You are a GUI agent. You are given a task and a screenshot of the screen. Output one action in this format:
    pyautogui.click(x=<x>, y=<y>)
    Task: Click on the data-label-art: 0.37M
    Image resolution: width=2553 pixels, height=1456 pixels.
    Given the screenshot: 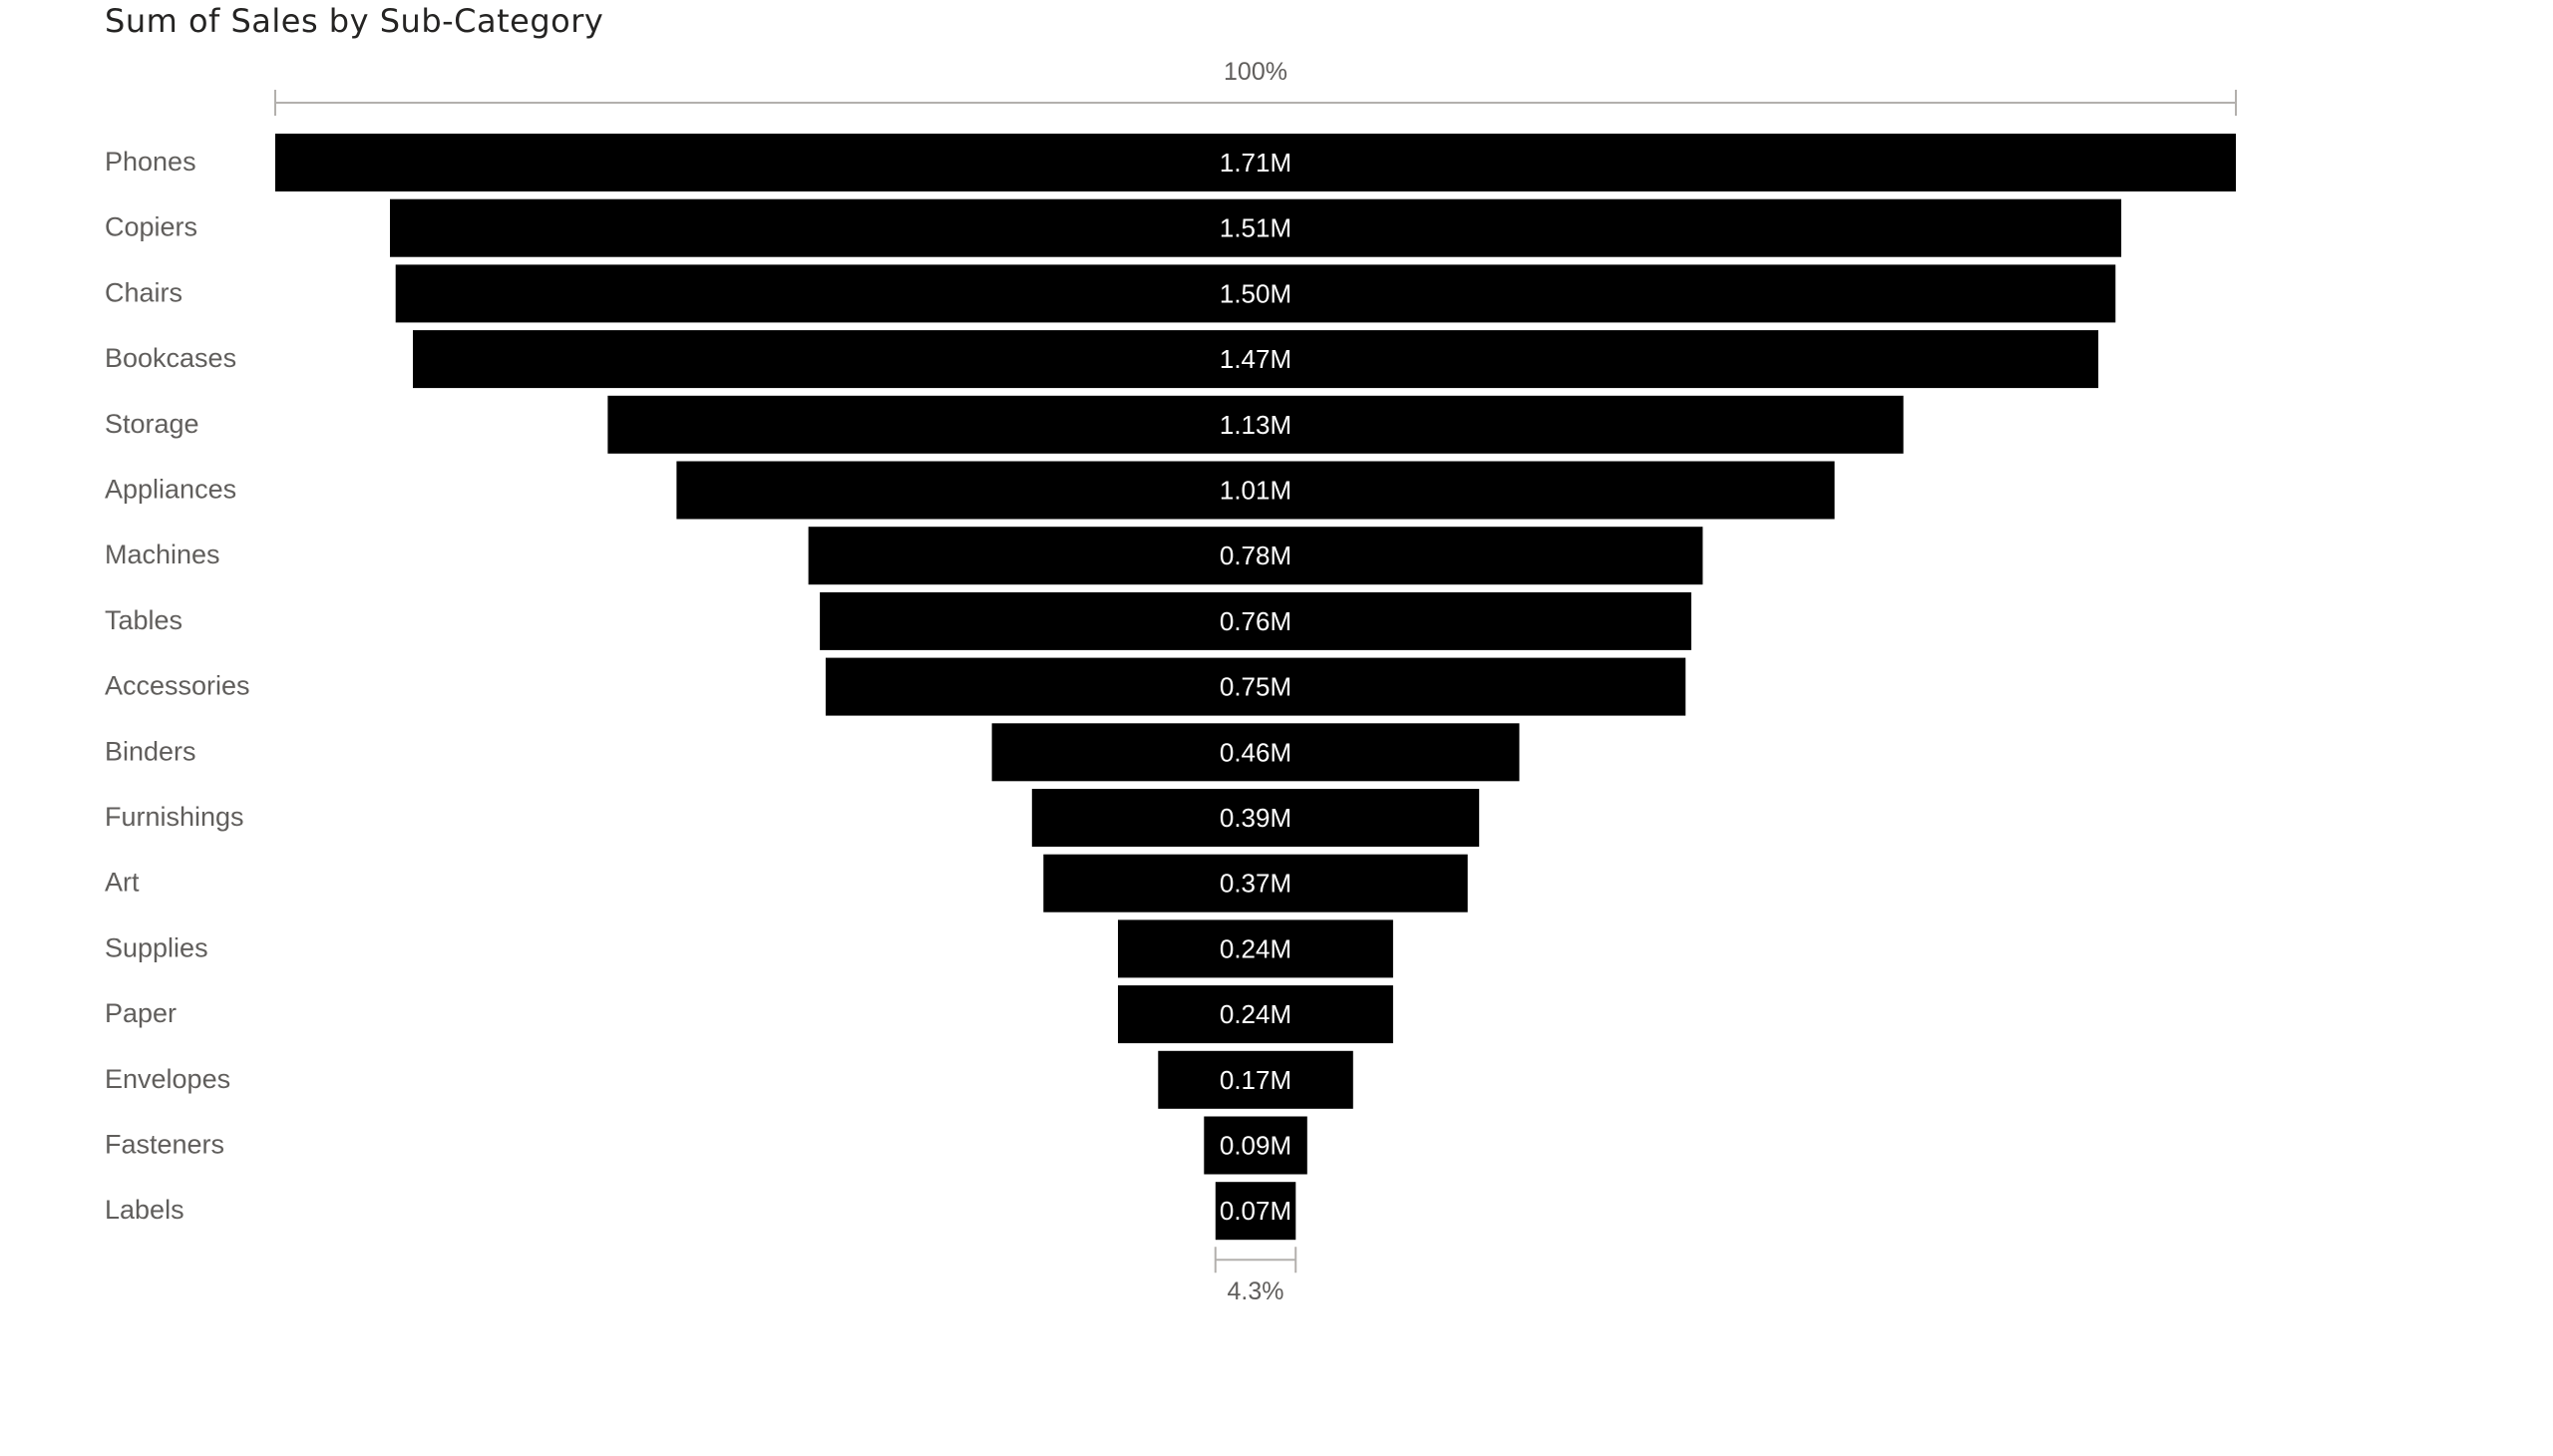 What is the action you would take?
    pyautogui.click(x=1256, y=884)
    